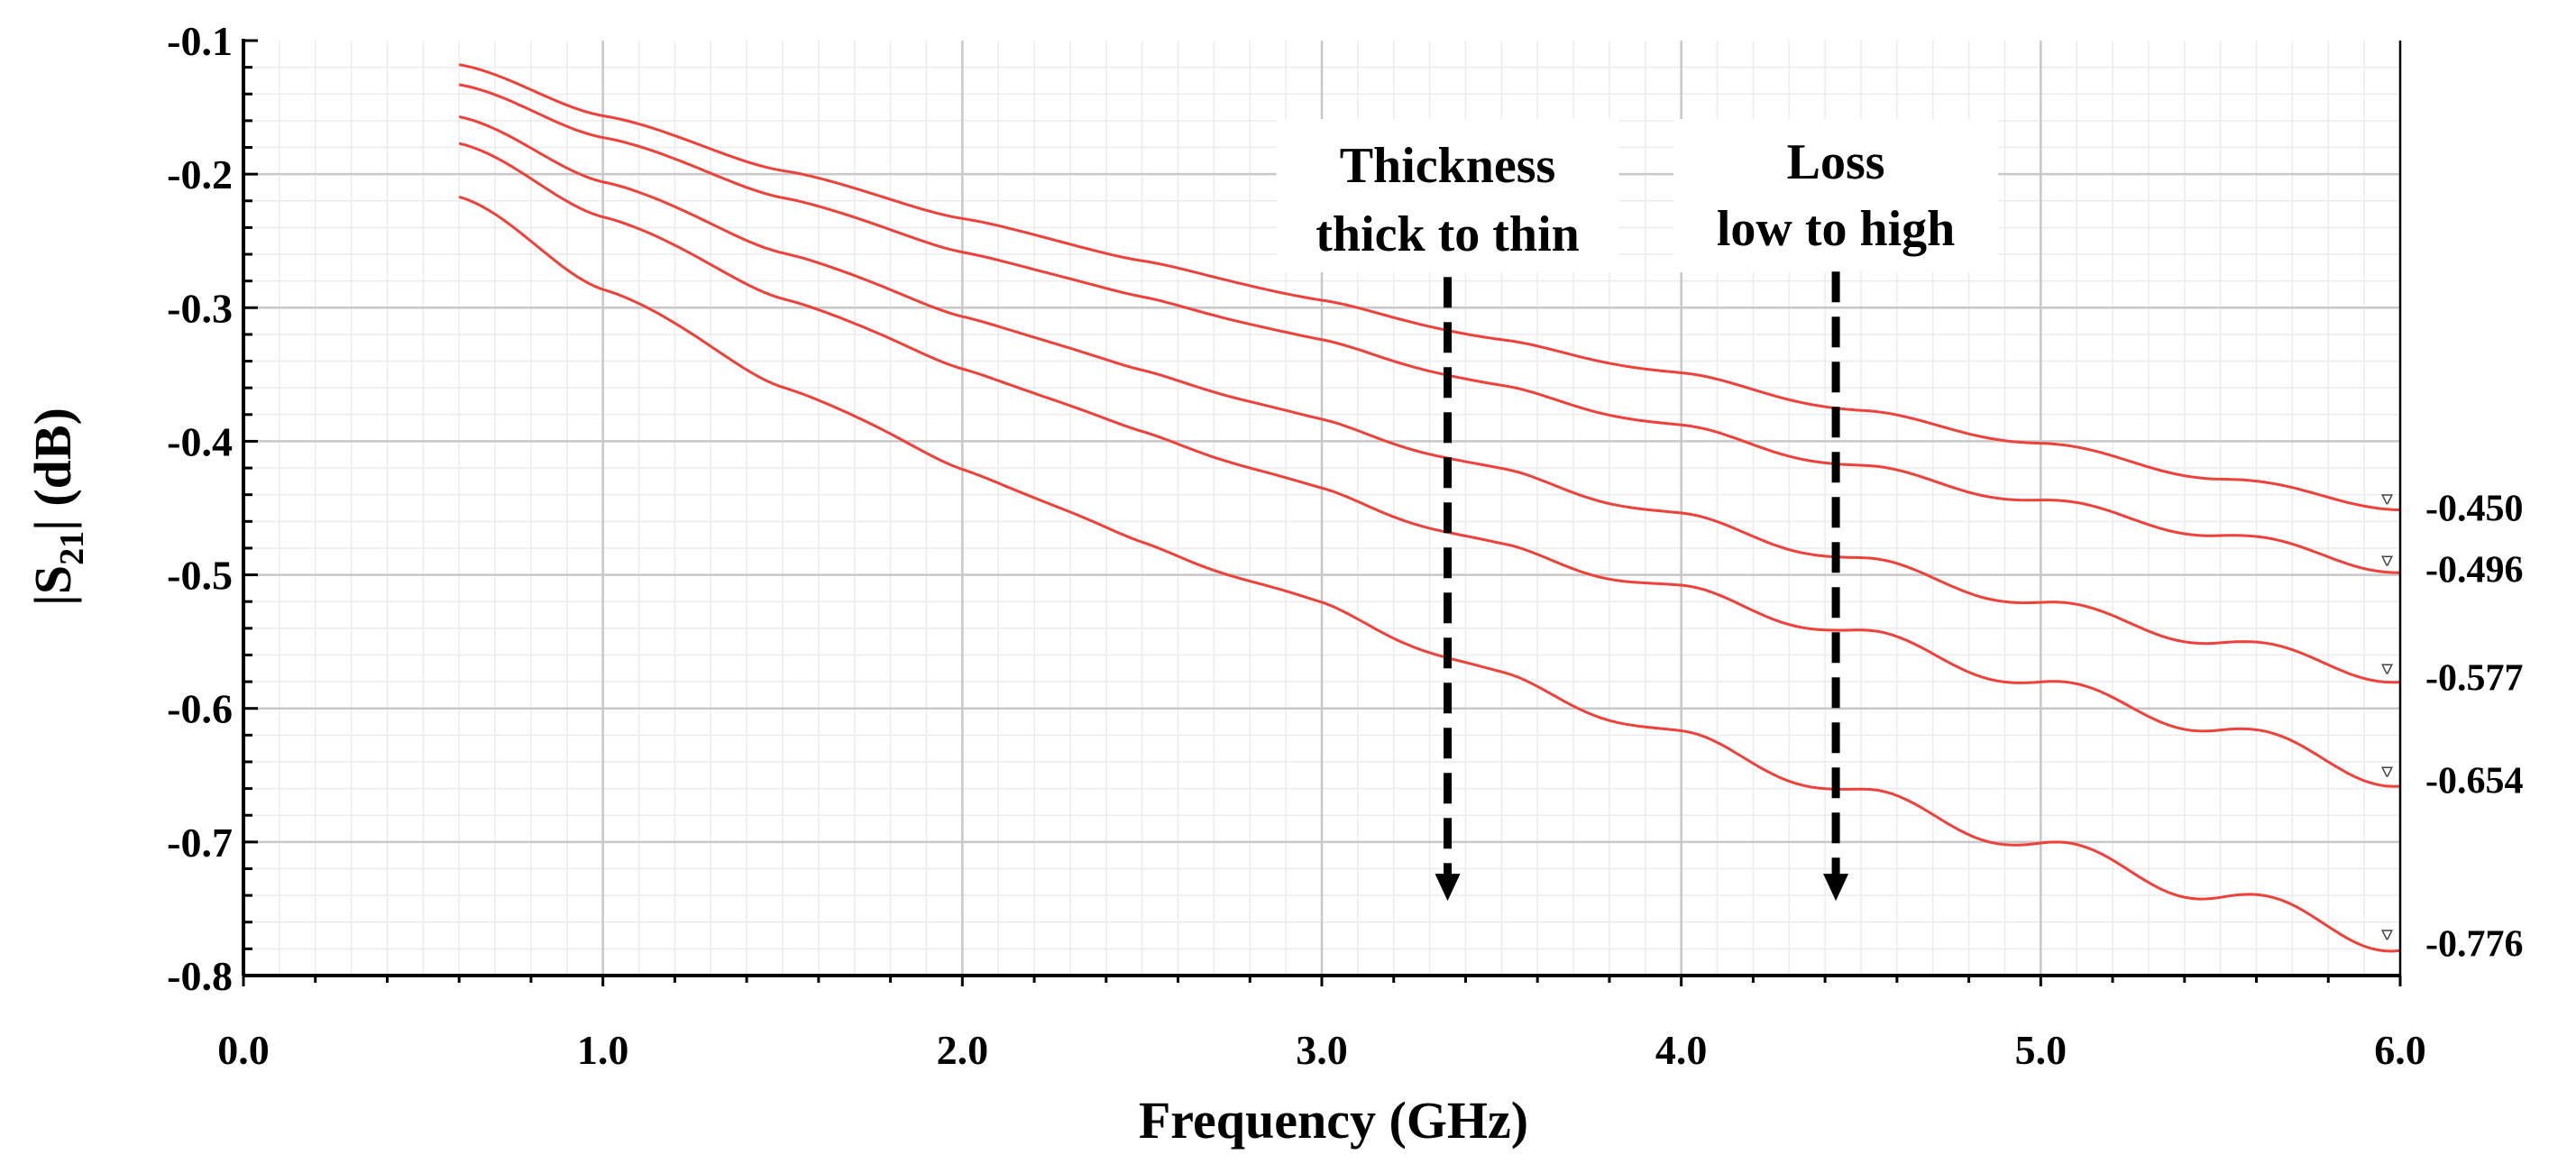 The height and width of the screenshot is (1173, 2576). Describe the element at coordinates (72, 548) in the screenshot. I see `y-axis-title-sub: 21` at that location.